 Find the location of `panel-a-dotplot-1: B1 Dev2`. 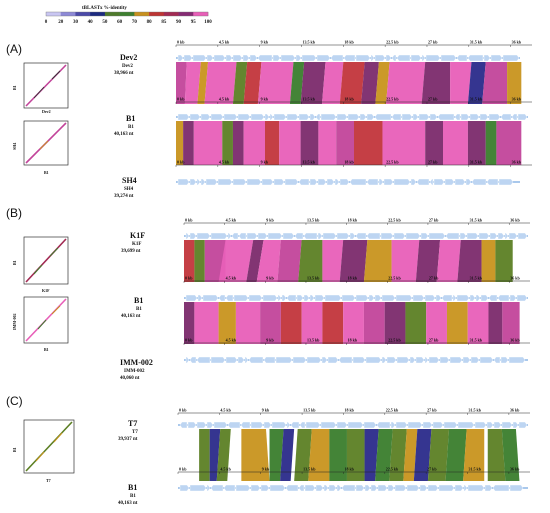

panel-a-dotplot-1: B1 Dev2 is located at coordinates (40, 88).